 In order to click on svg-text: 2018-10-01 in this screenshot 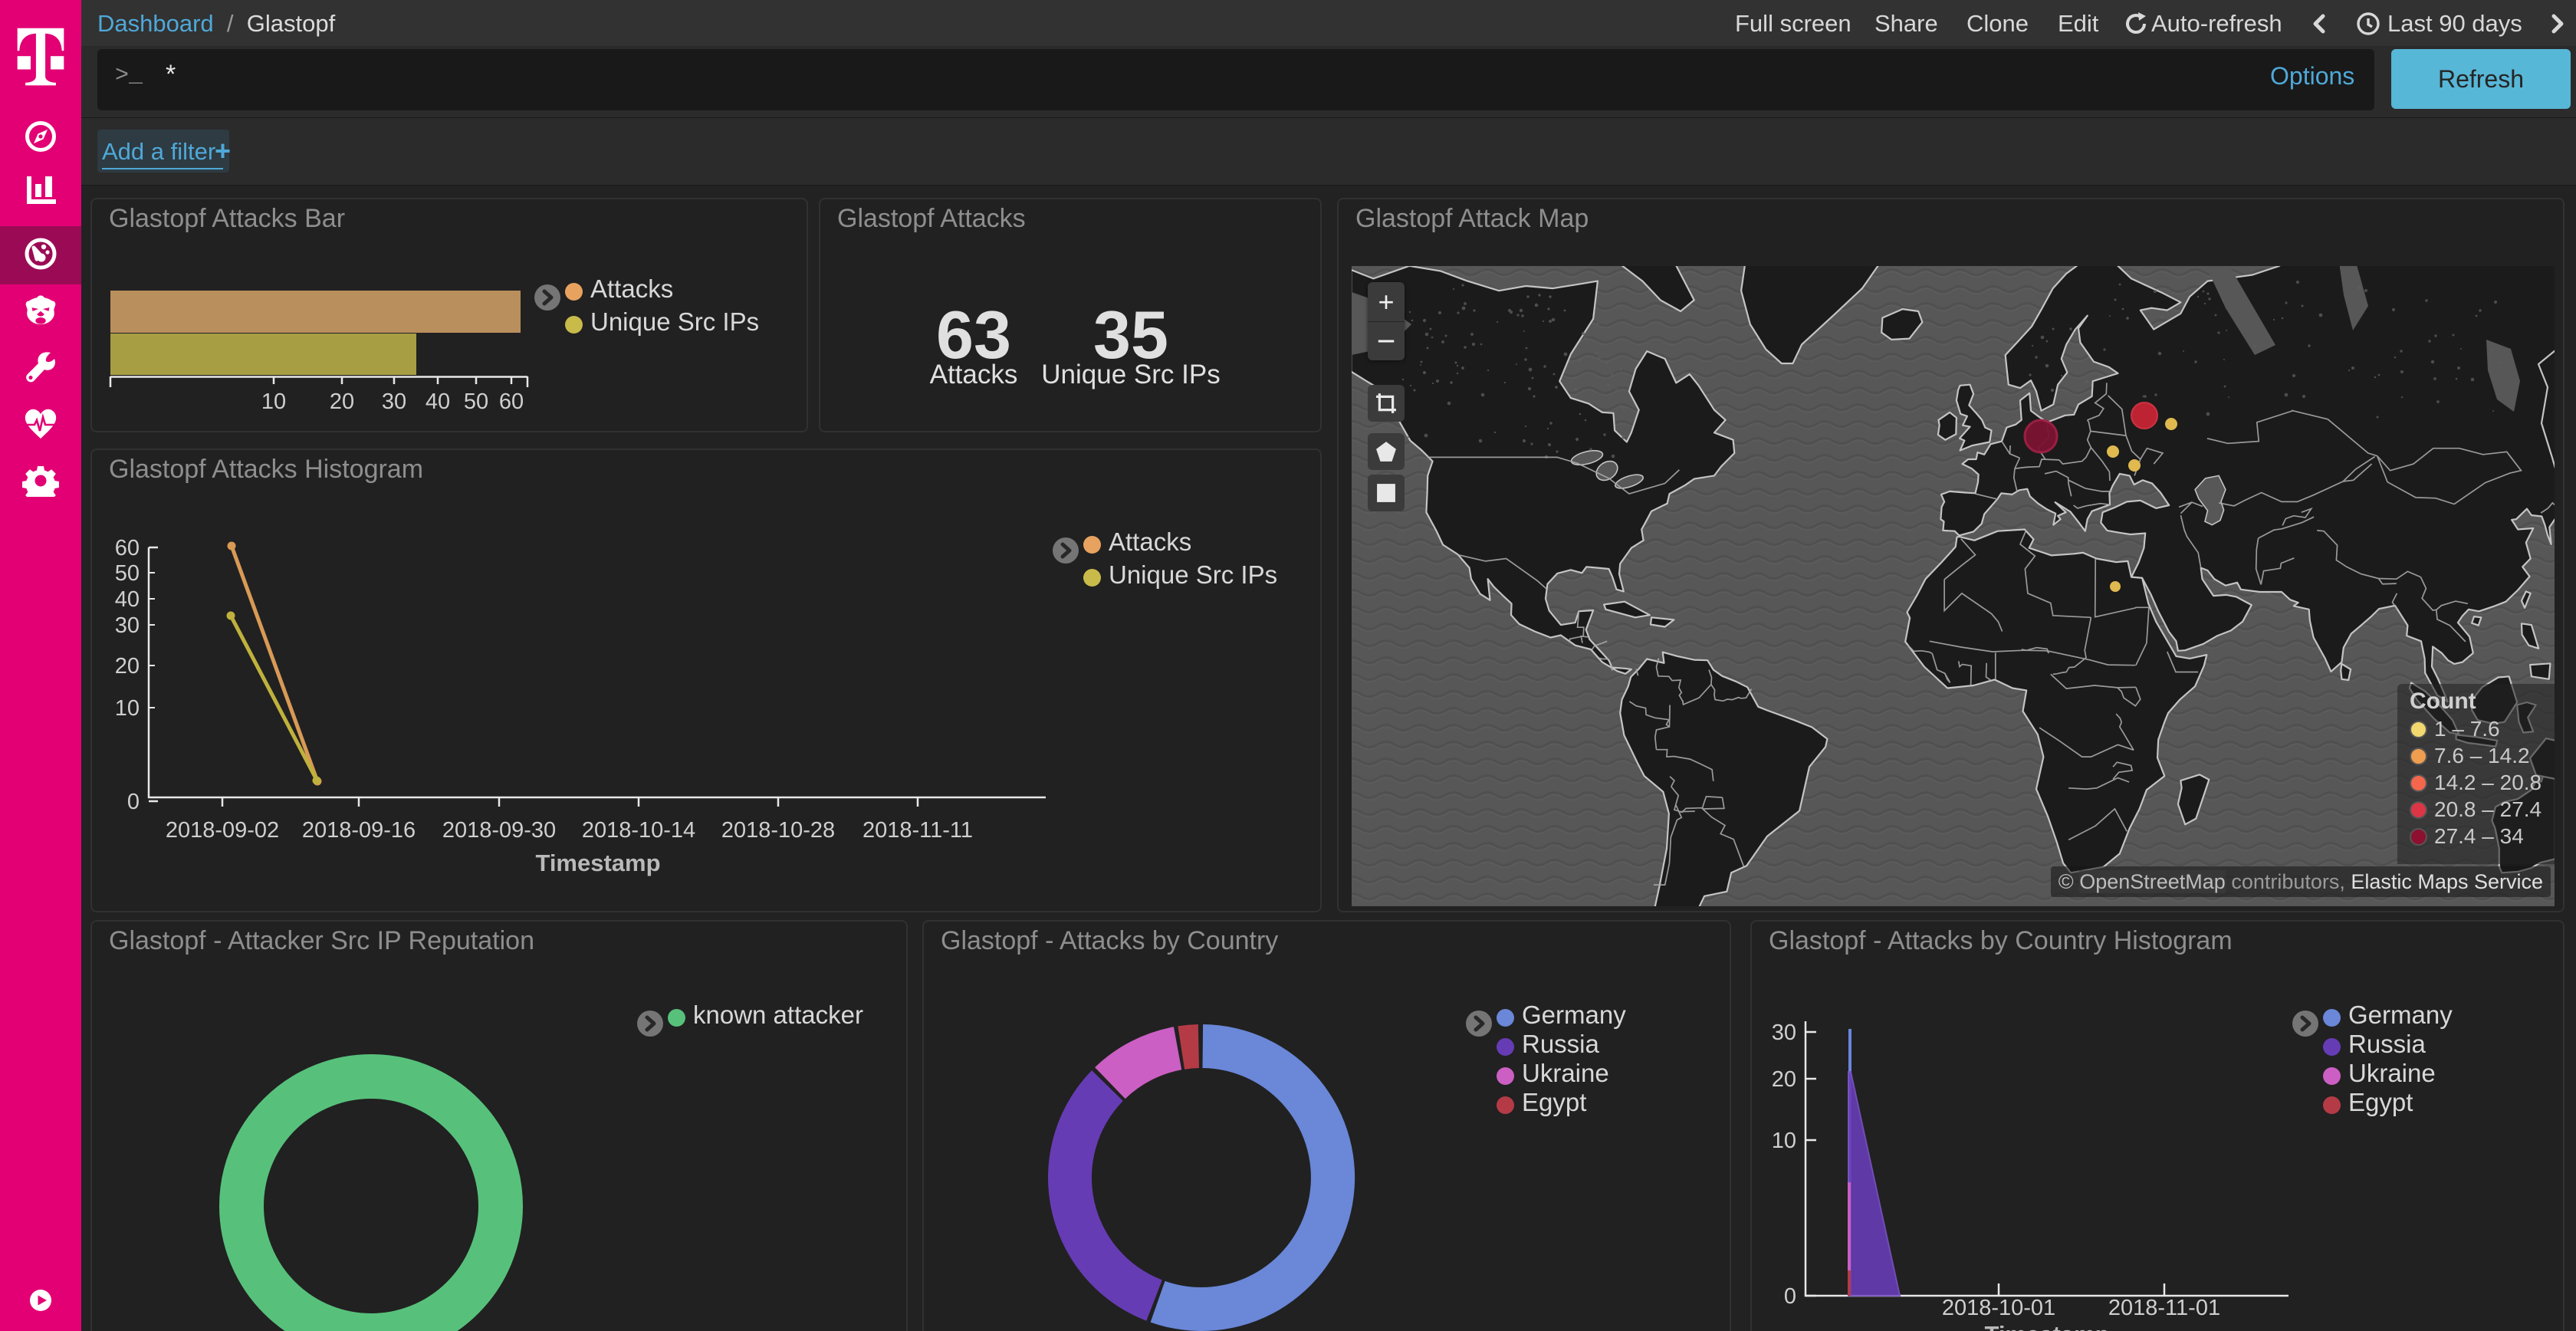, I will do `click(1998, 1308)`.